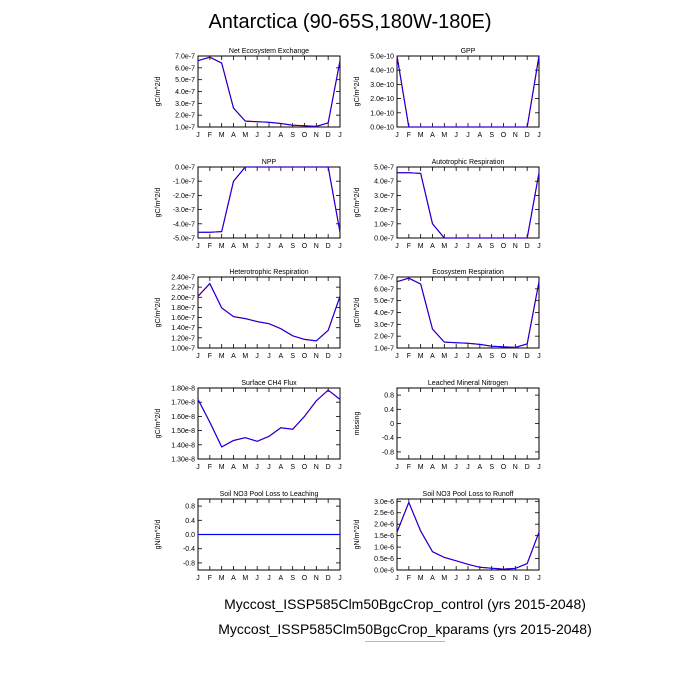  What do you see at coordinates (382, 128) in the screenshot?
I see `y-tick-label: 0.0e-10` at bounding box center [382, 128].